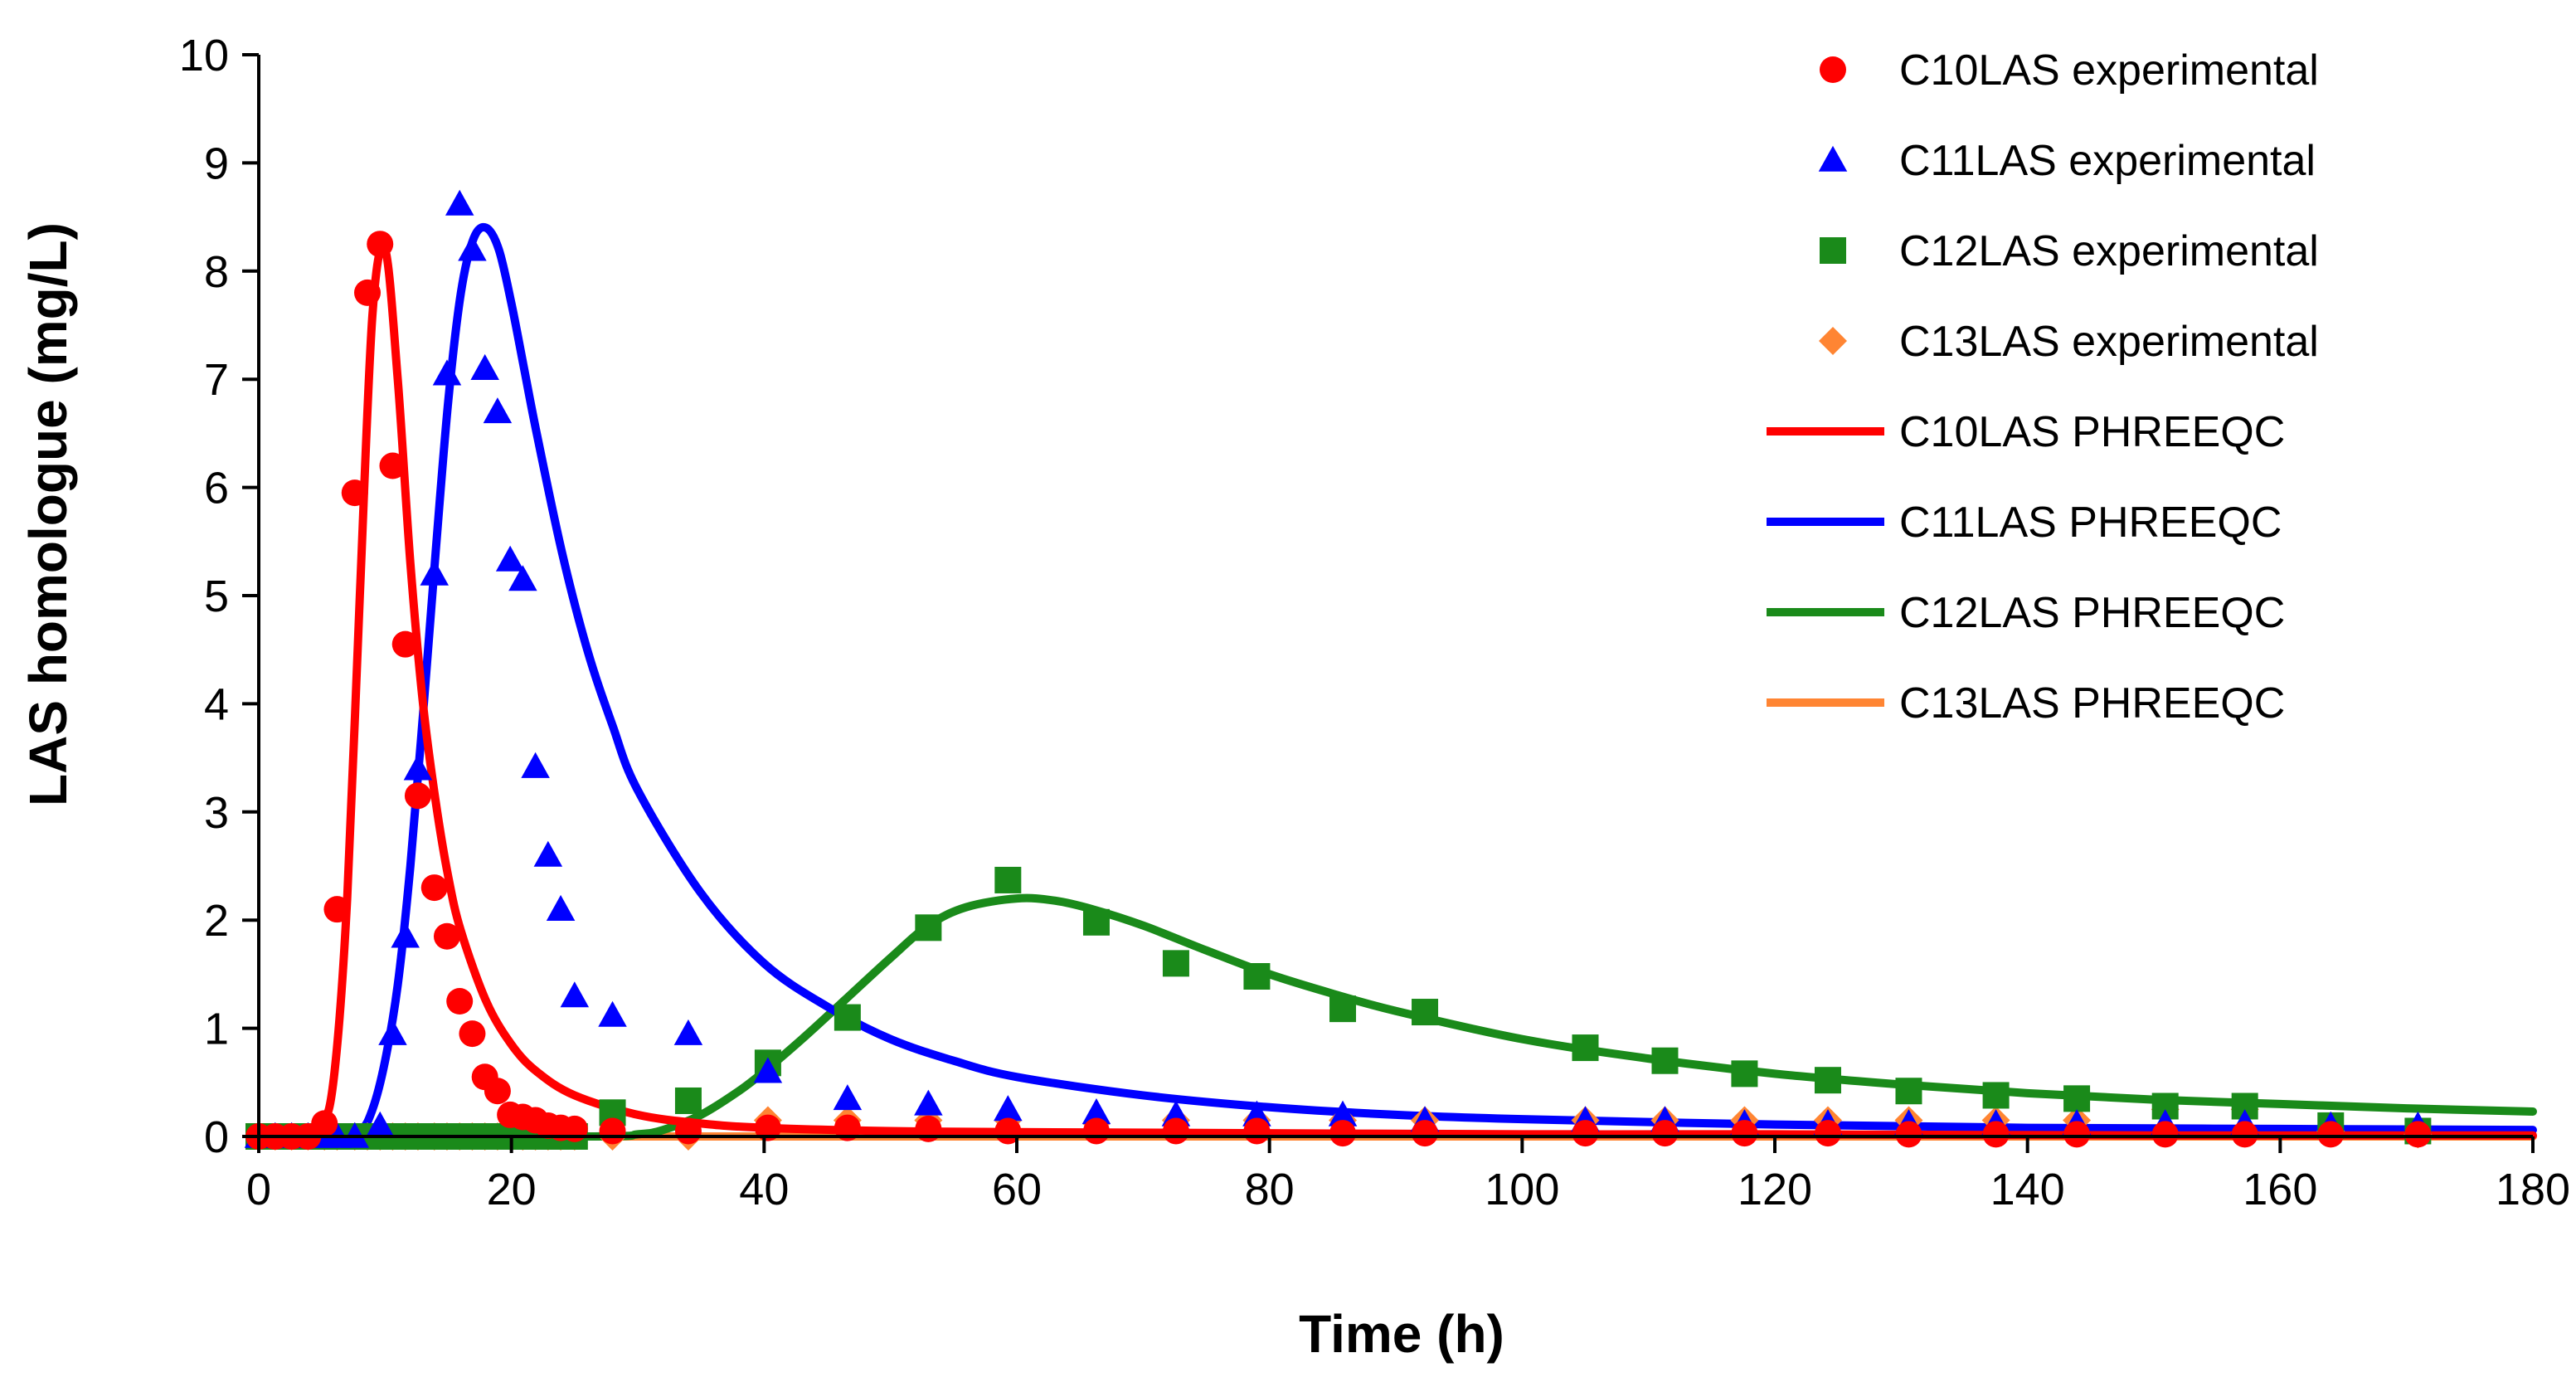  Describe the element at coordinates (512, 1189) in the screenshot. I see `x-tick-label: 20` at that location.